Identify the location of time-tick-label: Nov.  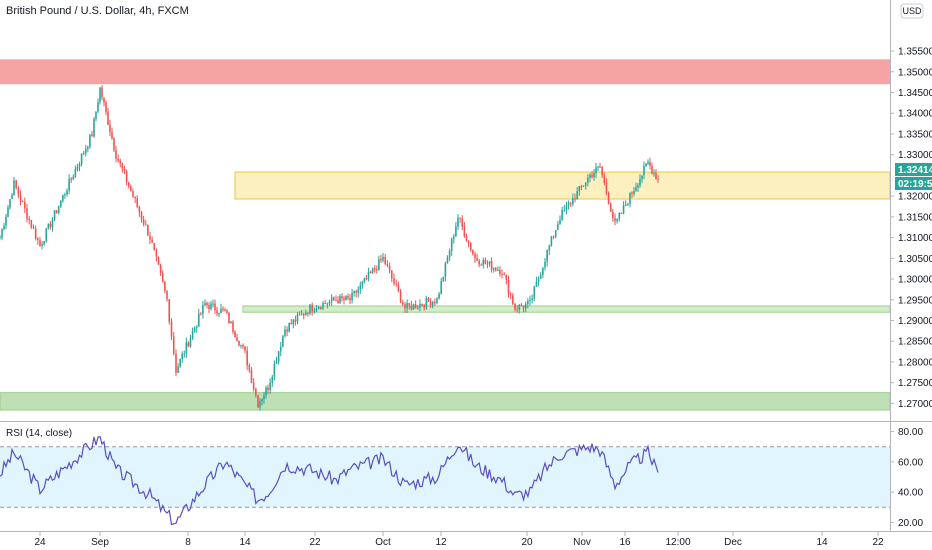
(582, 542).